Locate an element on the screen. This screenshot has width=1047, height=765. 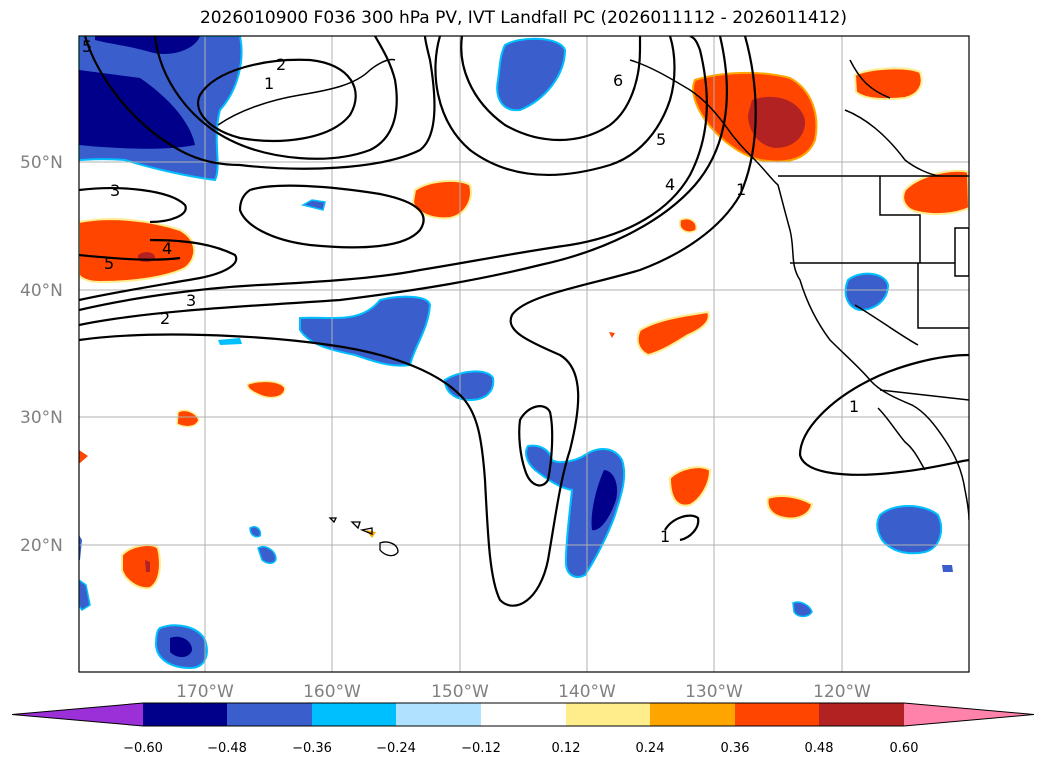
colorbar-tick-label: −0.60 is located at coordinates (143, 748).